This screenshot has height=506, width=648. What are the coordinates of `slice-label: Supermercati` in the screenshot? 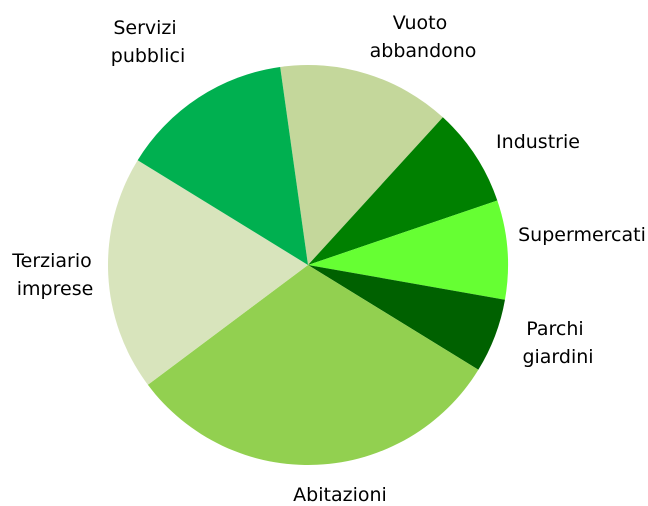 It's located at (582, 235).